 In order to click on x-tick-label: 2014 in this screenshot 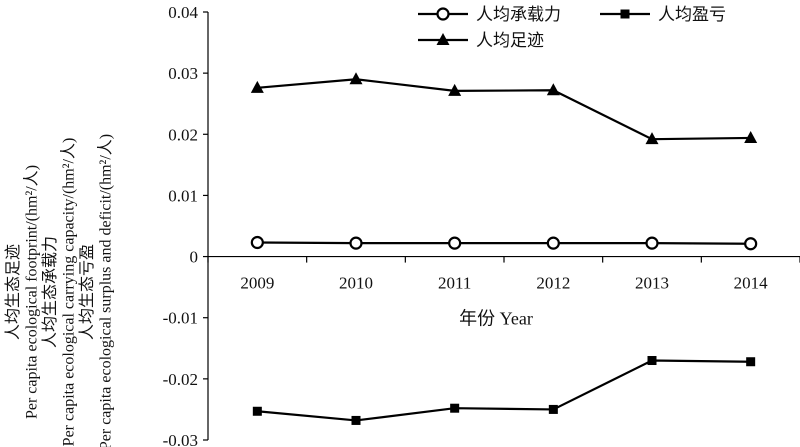, I will do `click(751, 283)`.